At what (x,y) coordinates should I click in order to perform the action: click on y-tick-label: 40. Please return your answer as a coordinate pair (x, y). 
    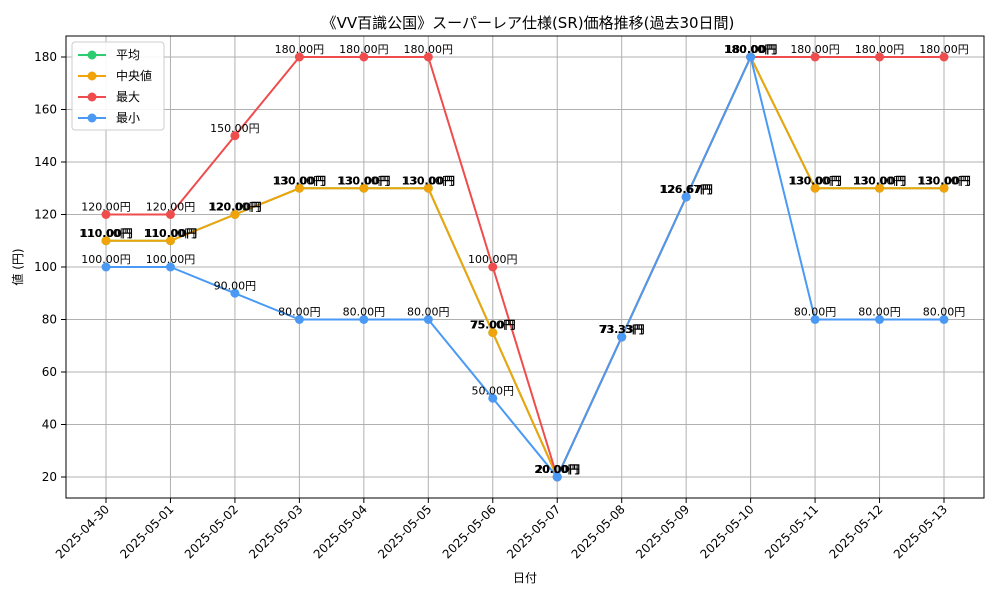
    Looking at the image, I should click on (49, 425).